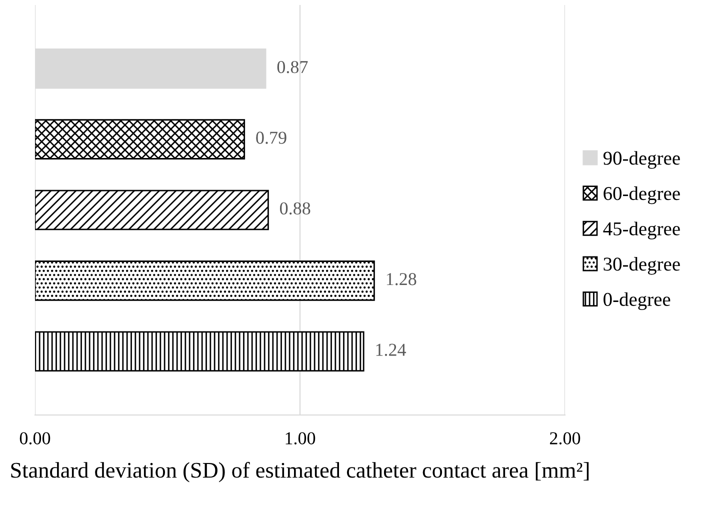 This screenshot has width=727, height=531. What do you see at coordinates (642, 266) in the screenshot?
I see `legend-label: 30-degree` at bounding box center [642, 266].